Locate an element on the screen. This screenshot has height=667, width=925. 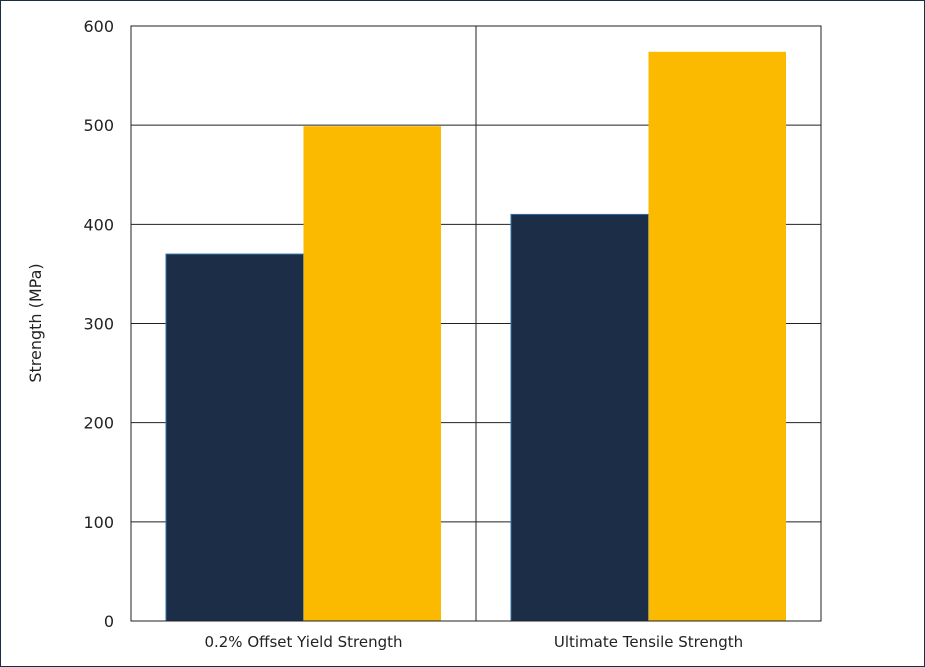
y-axis-title: Strength (MPa) is located at coordinates (35, 322).